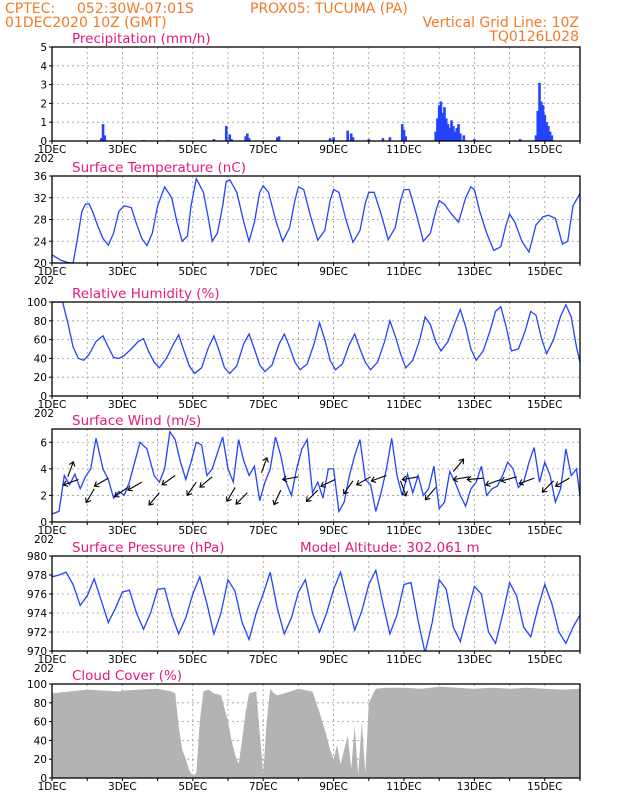 This screenshot has height=800, width=618. I want to click on humidity-ytick-label: 80, so click(40, 322).